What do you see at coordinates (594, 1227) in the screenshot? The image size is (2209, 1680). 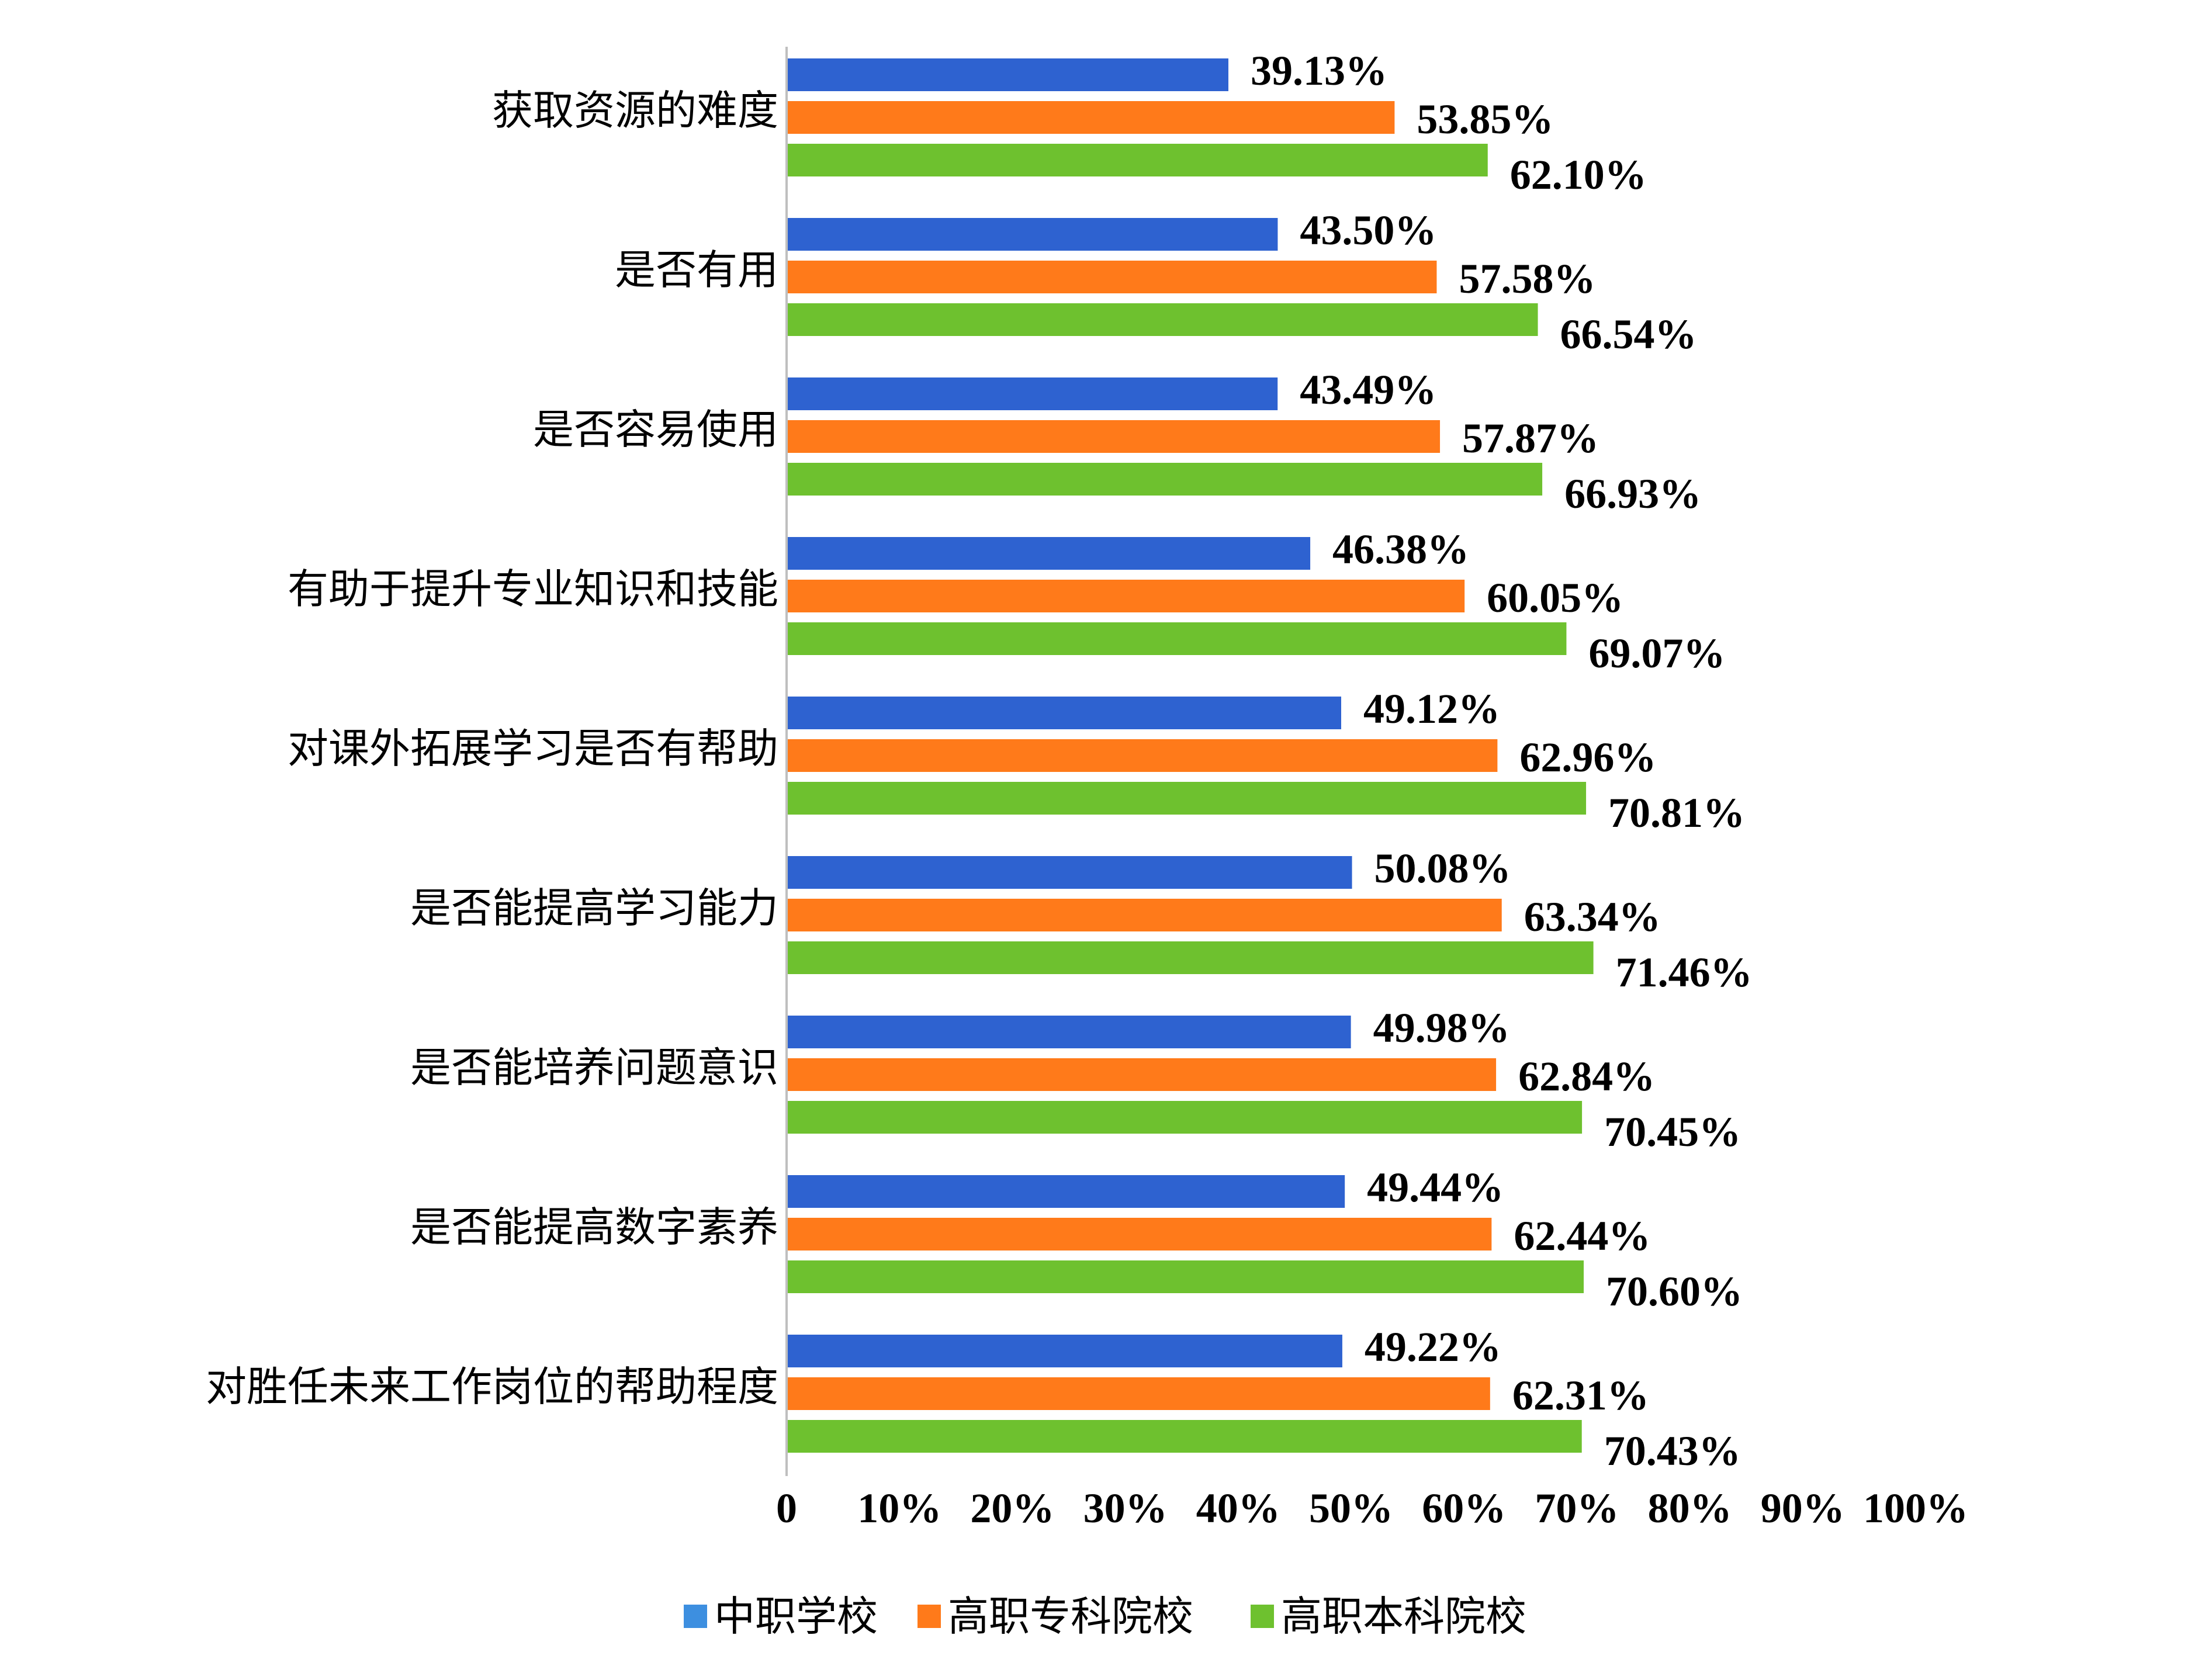 I see `category-label: 是否能提高数字素养` at bounding box center [594, 1227].